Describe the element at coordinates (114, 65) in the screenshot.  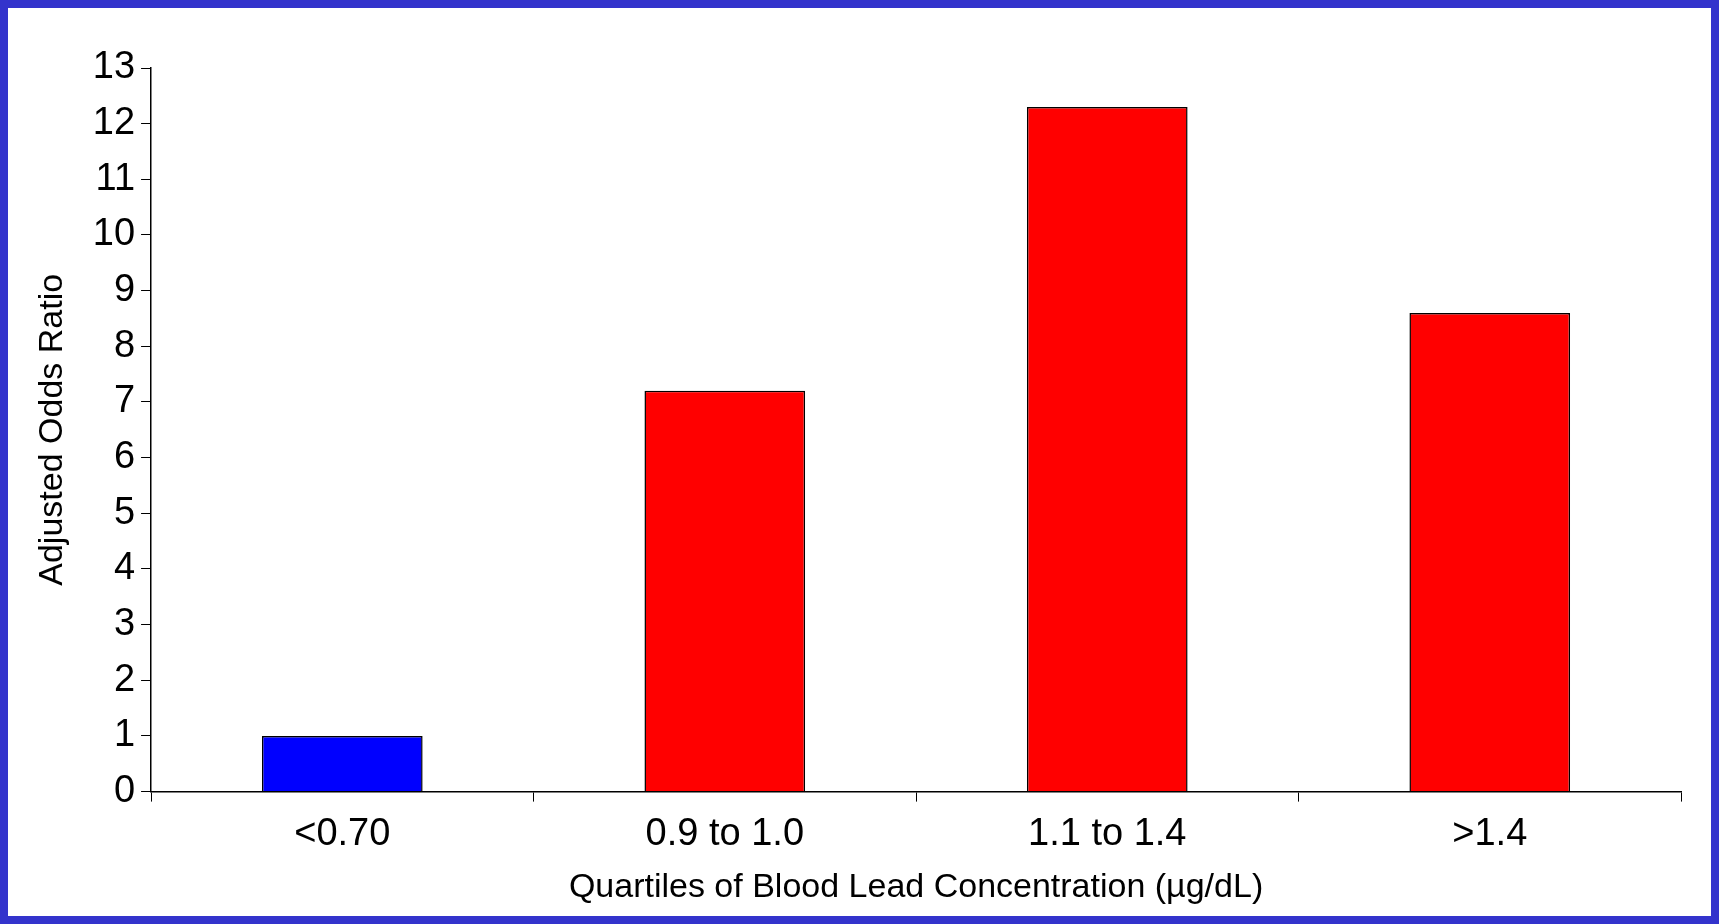
I see `y-tick-label: 13` at that location.